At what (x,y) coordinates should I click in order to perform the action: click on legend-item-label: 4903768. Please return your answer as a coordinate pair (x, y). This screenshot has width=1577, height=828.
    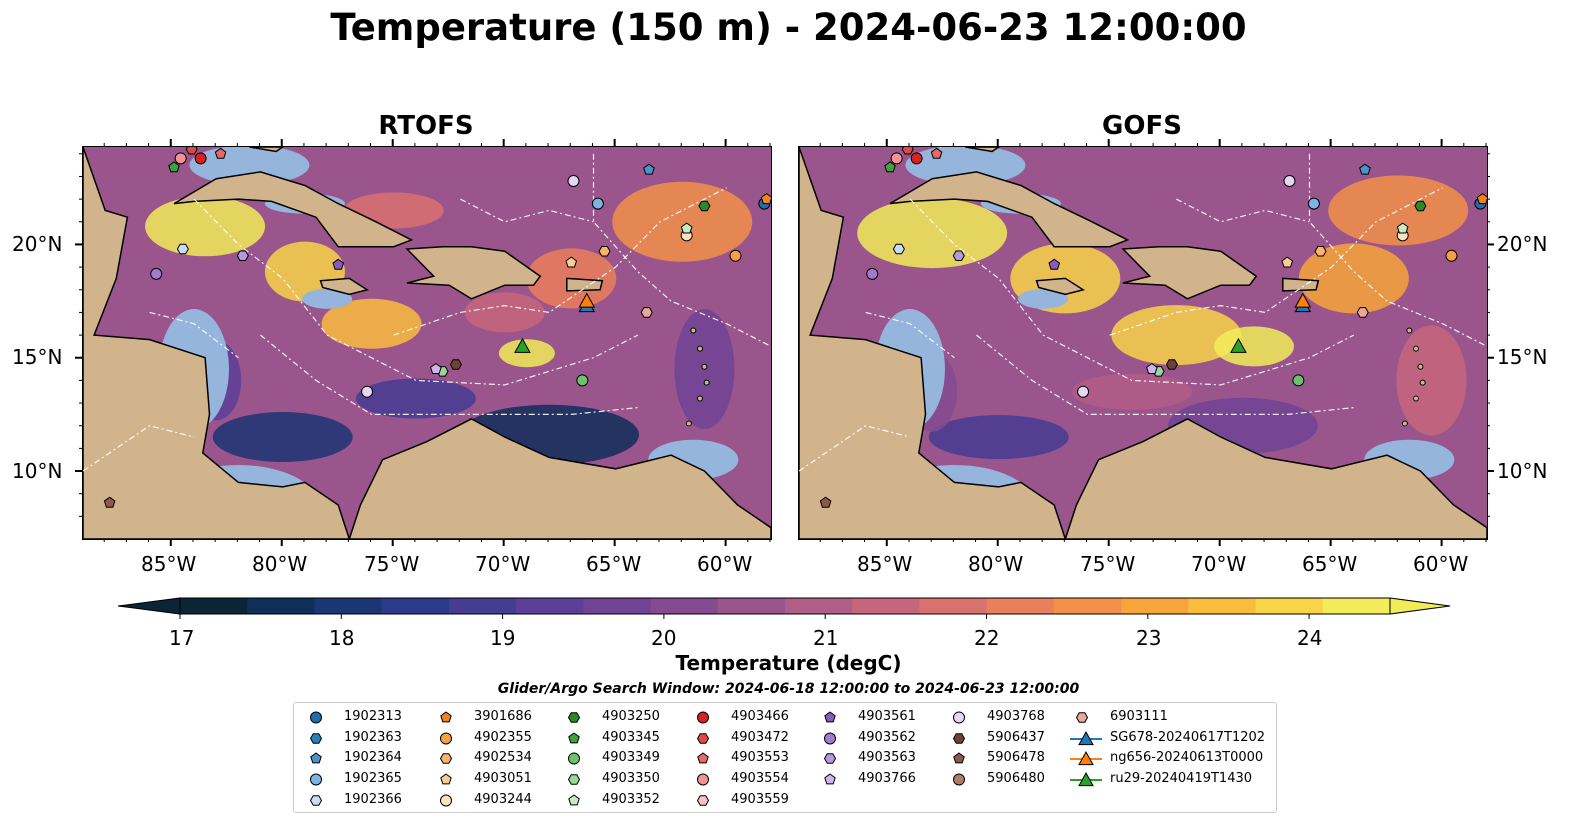
    Looking at the image, I should click on (1016, 716).